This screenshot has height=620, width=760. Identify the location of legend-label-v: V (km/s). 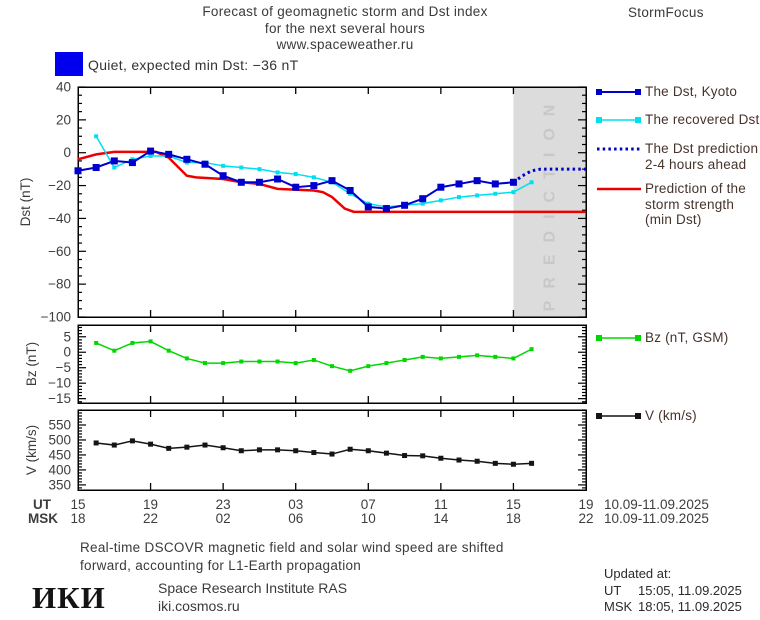
(671, 415).